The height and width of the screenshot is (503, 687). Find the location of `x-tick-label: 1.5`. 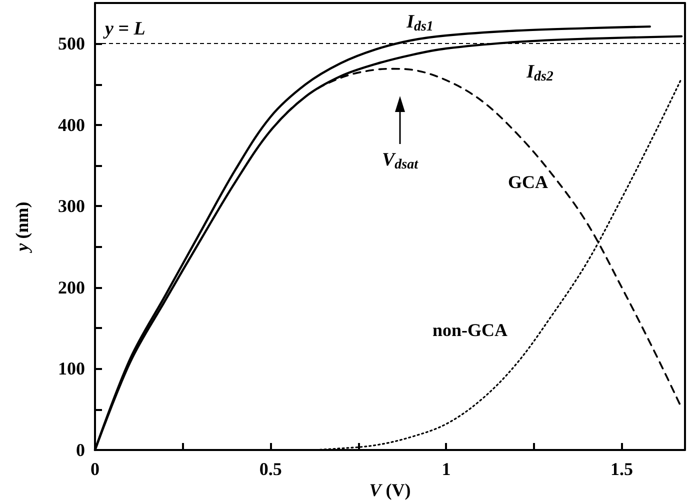

x-tick-label: 1.5 is located at coordinates (622, 469).